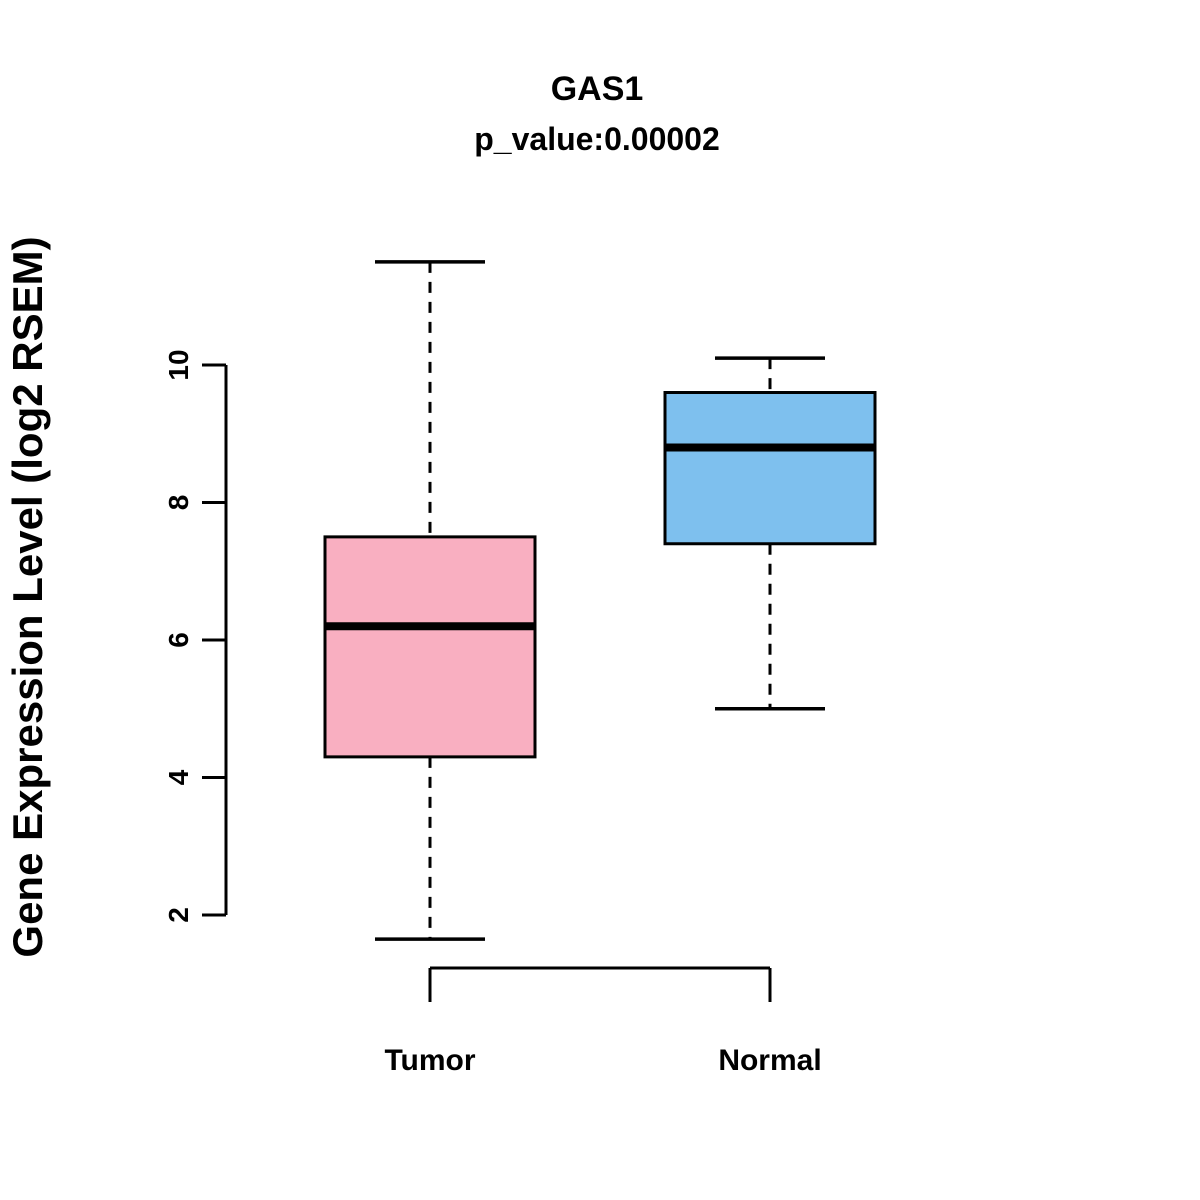 This screenshot has height=1200, width=1200. What do you see at coordinates (178, 777) in the screenshot?
I see `y-tick-label: 4` at bounding box center [178, 777].